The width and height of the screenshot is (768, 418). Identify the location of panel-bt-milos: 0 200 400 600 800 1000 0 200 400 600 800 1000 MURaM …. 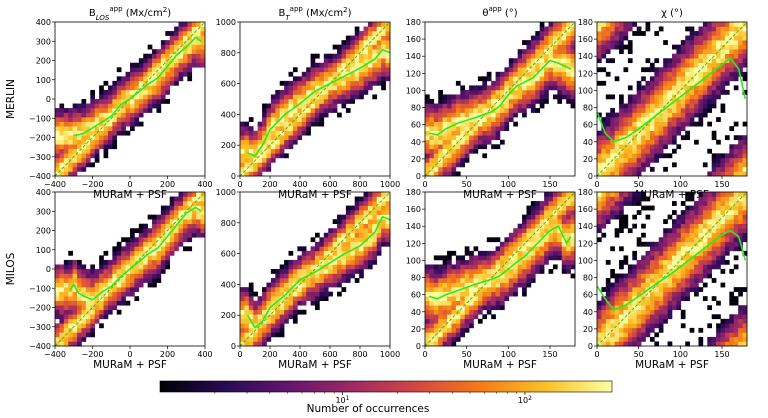
(308, 279).